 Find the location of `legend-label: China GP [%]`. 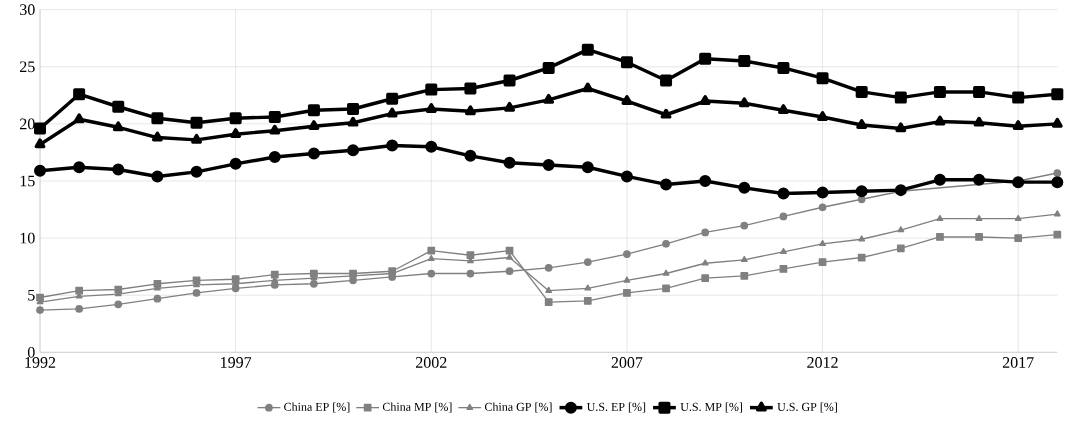

legend-label: China GP [%] is located at coordinates (518, 407).